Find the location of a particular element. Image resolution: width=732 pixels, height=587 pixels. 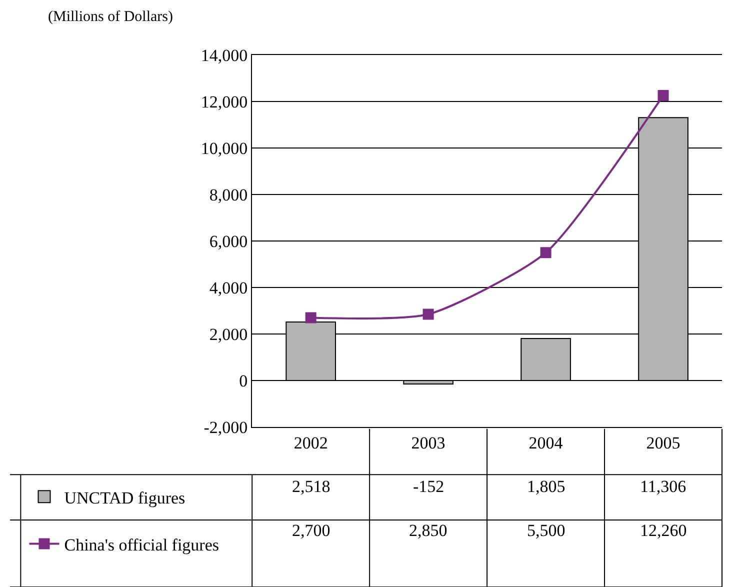

data-label: 1,805 is located at coordinates (546, 486).